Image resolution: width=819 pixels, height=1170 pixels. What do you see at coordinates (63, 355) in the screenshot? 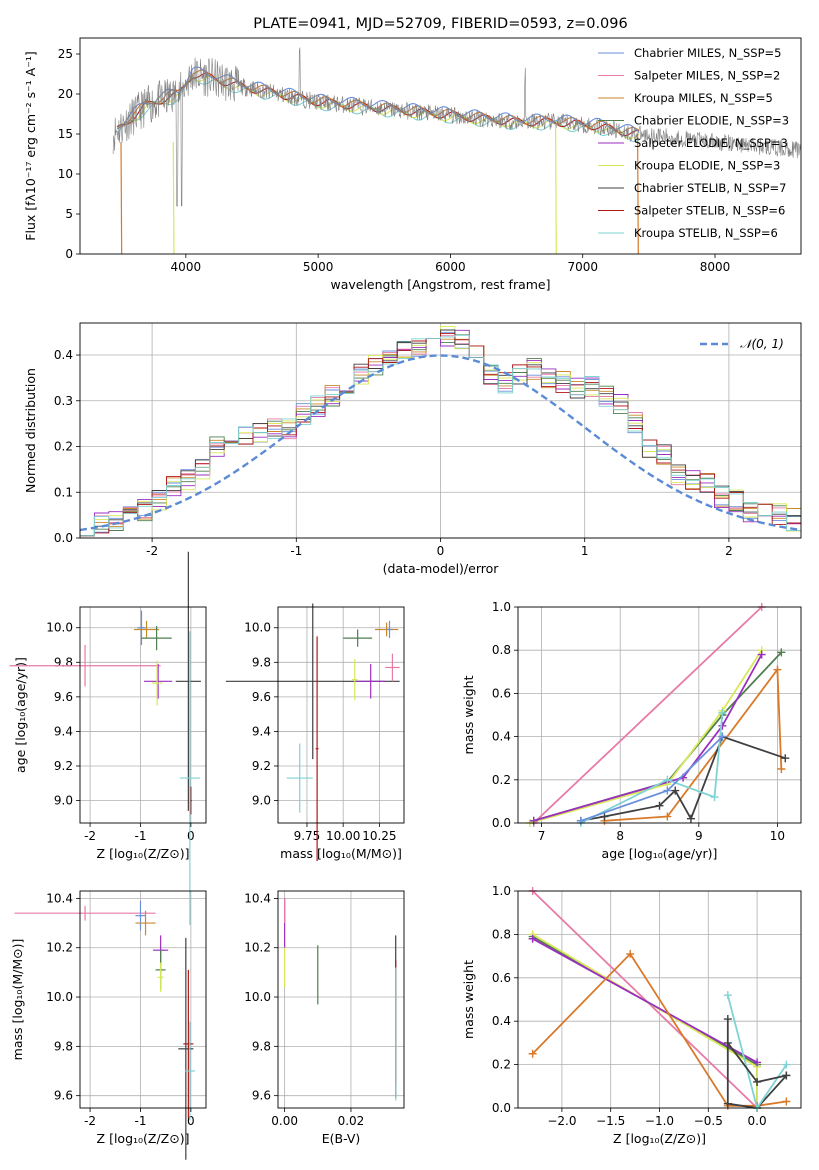
I see `y-tick-label: 0.4` at bounding box center [63, 355].